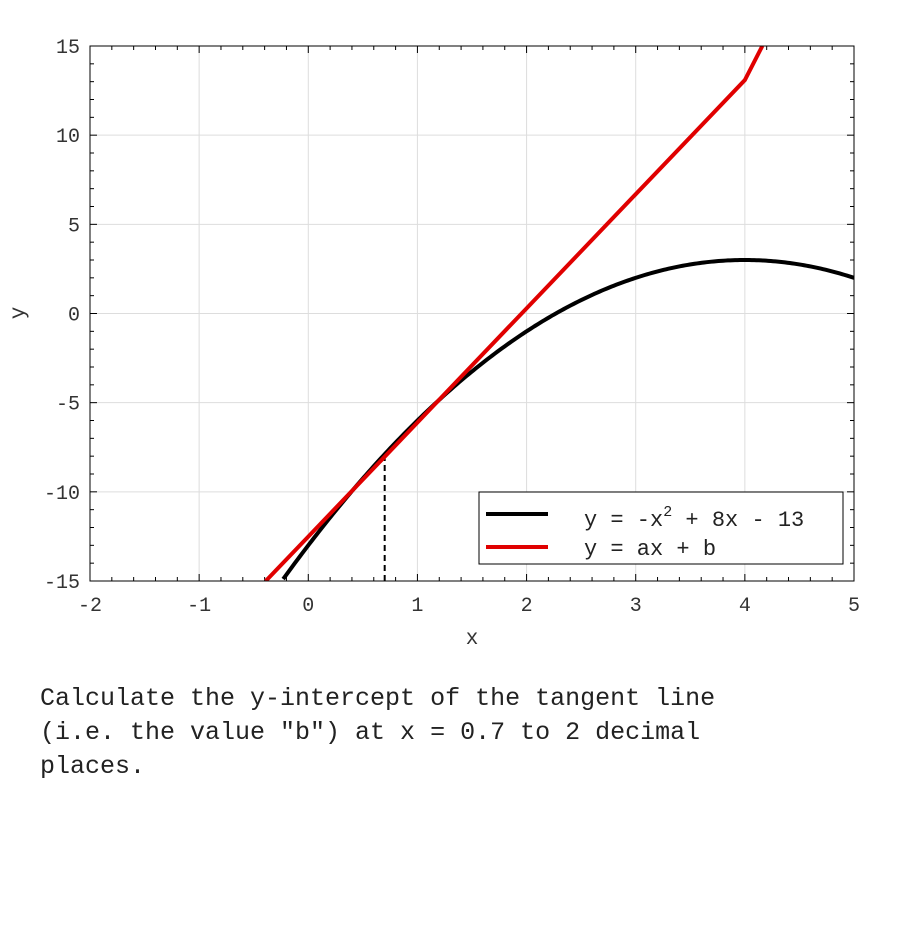 The height and width of the screenshot is (930, 900). What do you see at coordinates (62, 316) in the screenshot?
I see `y-tick-labels: 15 10 5 0 -5 -10 -15` at bounding box center [62, 316].